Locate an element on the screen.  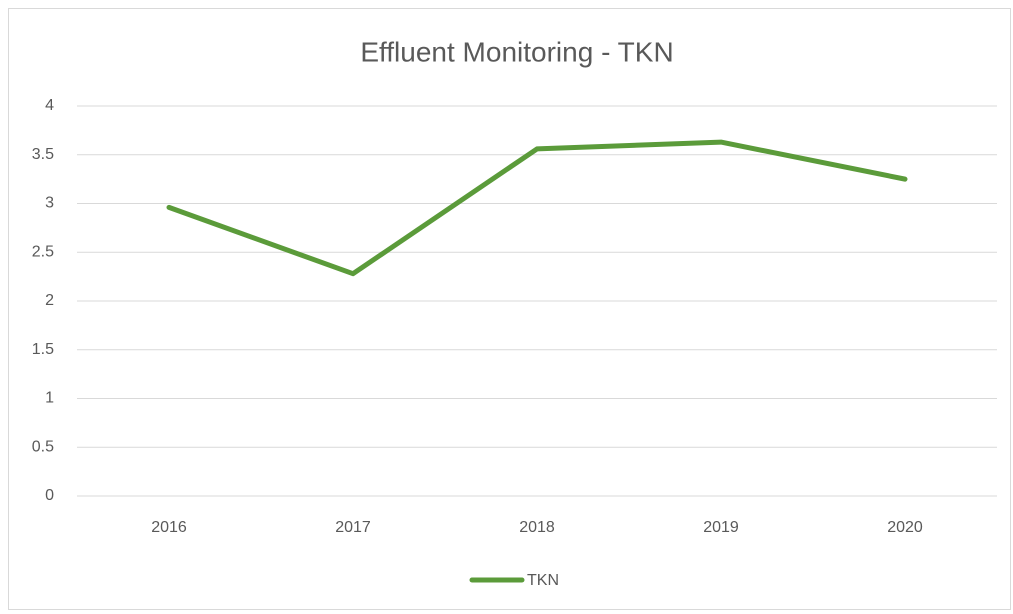
y-tick-label: 0.5 is located at coordinates (43, 446).